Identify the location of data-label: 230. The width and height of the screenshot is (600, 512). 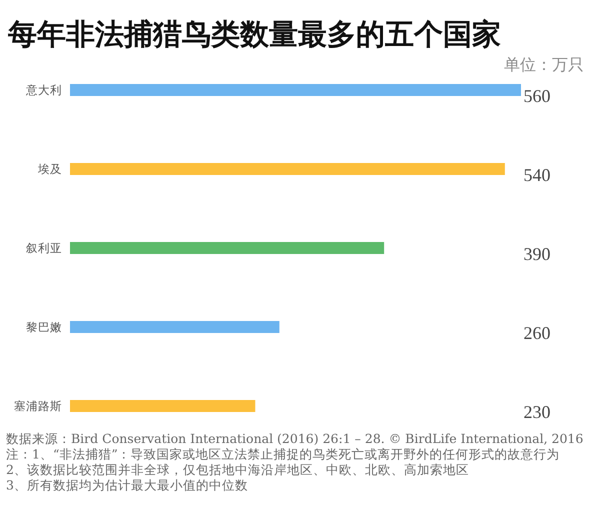
(537, 412).